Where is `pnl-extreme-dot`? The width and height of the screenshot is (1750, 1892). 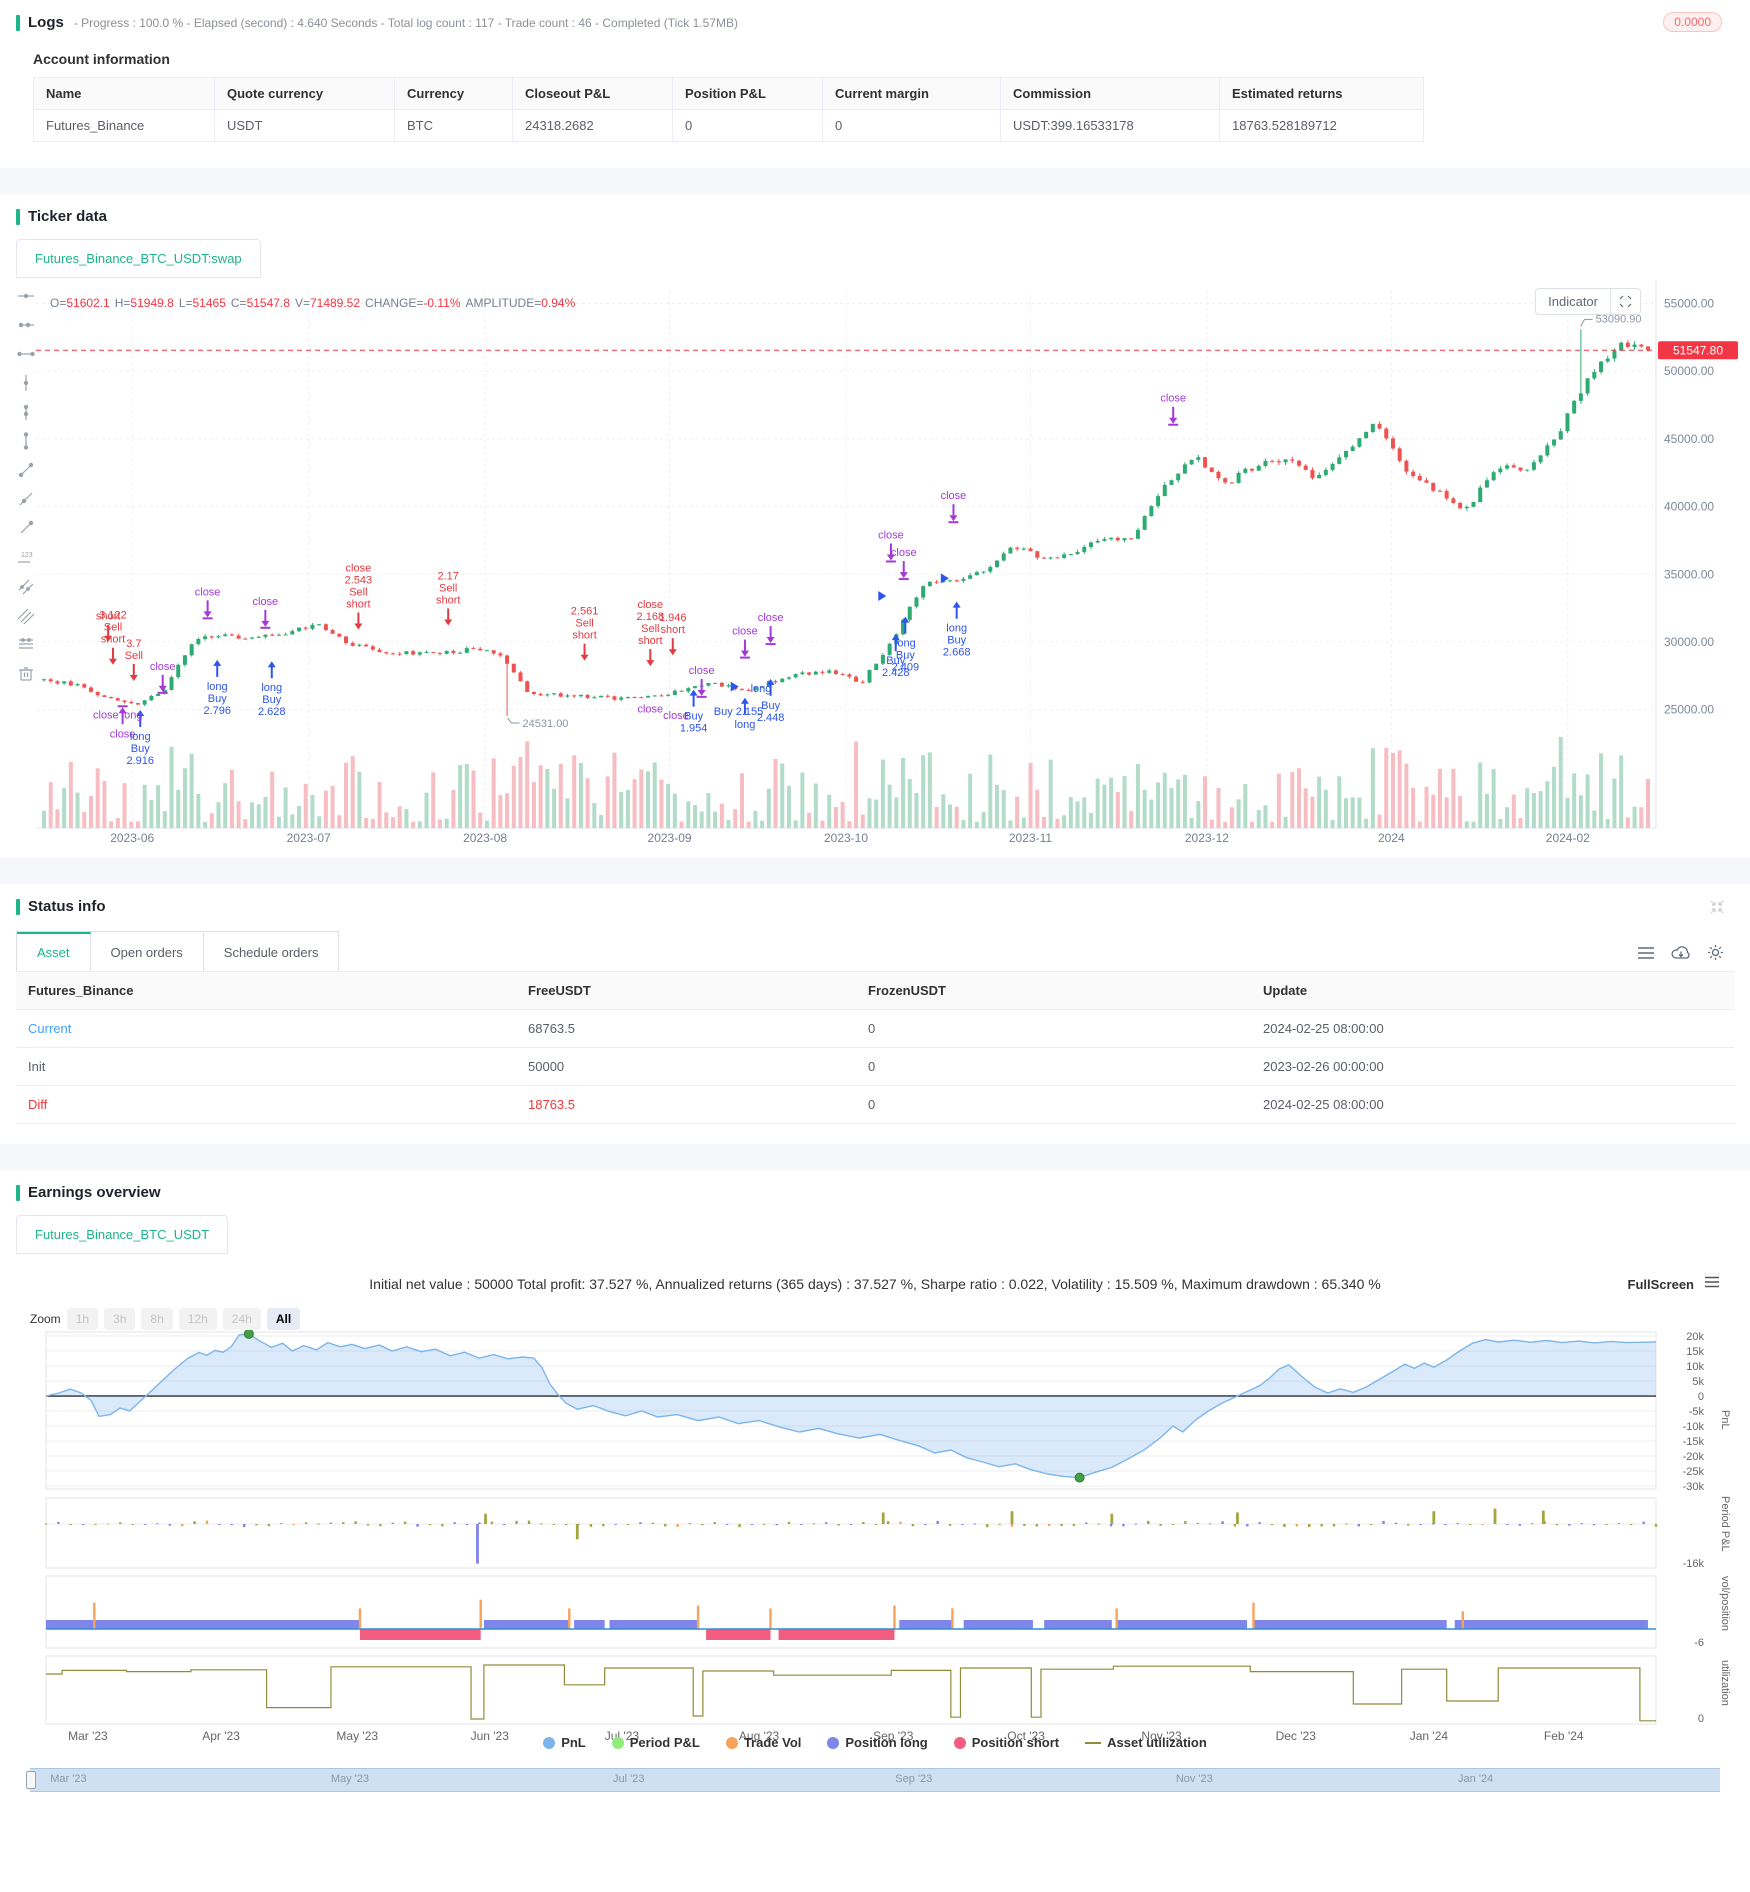
pnl-extreme-dot is located at coordinates (1079, 1477).